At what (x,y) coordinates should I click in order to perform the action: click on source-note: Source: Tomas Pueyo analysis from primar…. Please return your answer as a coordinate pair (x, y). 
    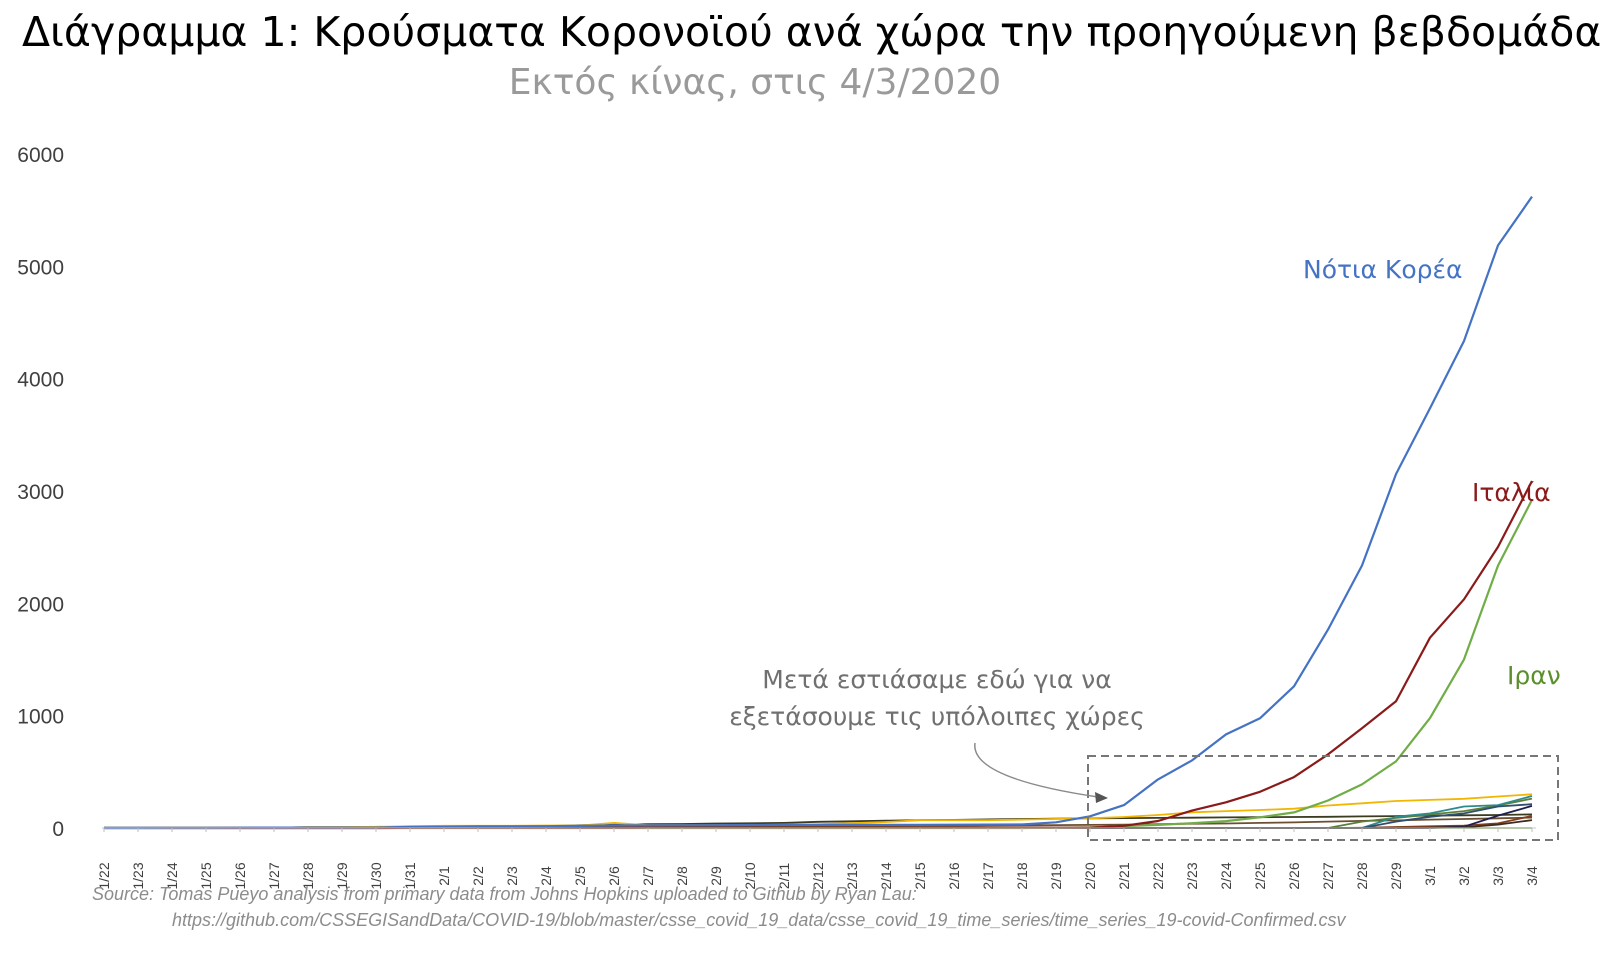
    Looking at the image, I should click on (504, 894).